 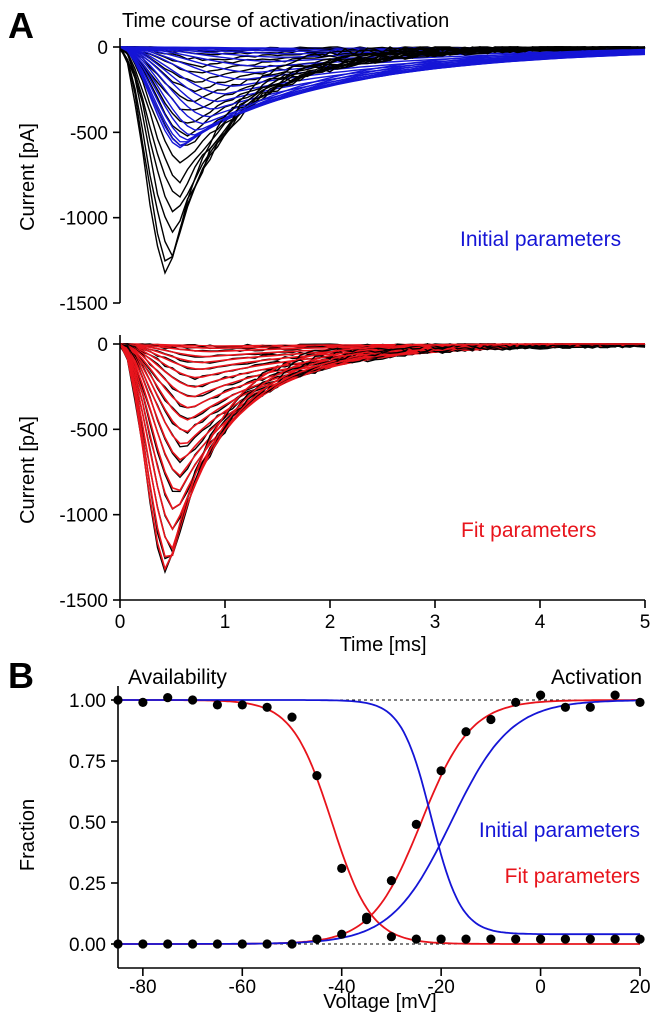 I want to click on y-tick-label: 0.50, so click(x=87, y=823).